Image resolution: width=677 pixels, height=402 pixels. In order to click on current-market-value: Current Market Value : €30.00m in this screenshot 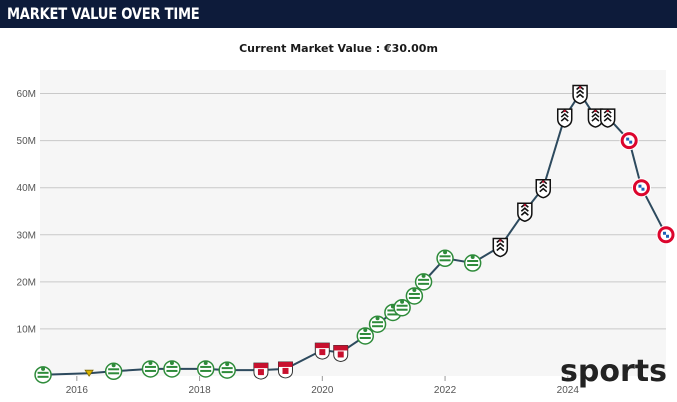, I will do `click(338, 48)`.